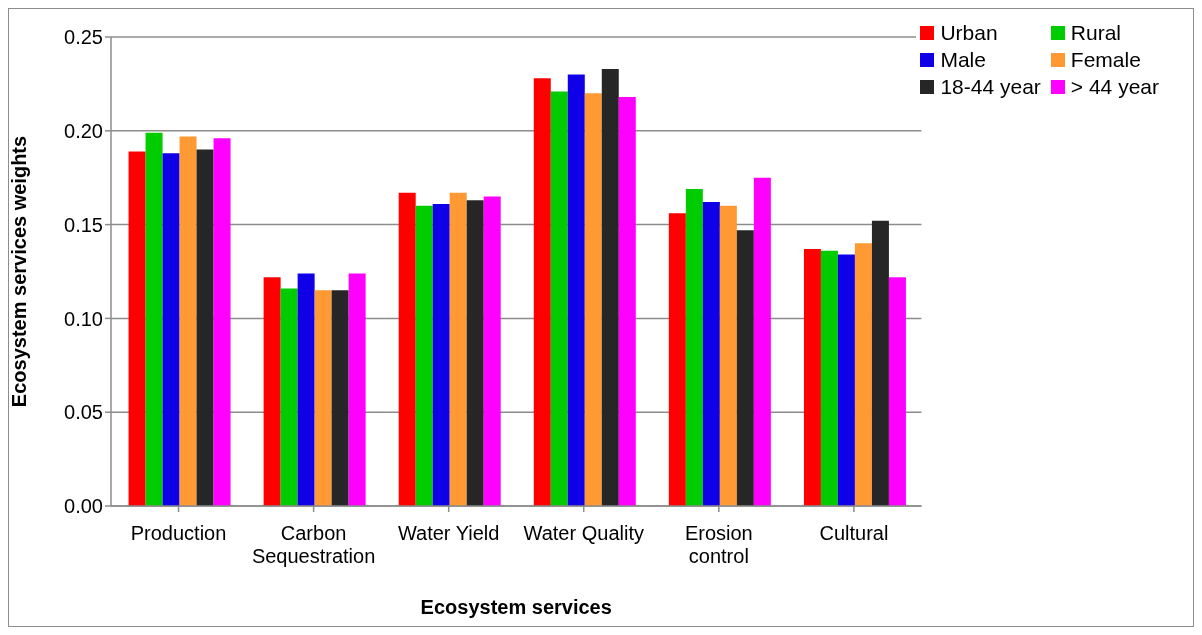  Describe the element at coordinates (19, 271) in the screenshot. I see `y-axis-title: Ecosystem services weights` at that location.